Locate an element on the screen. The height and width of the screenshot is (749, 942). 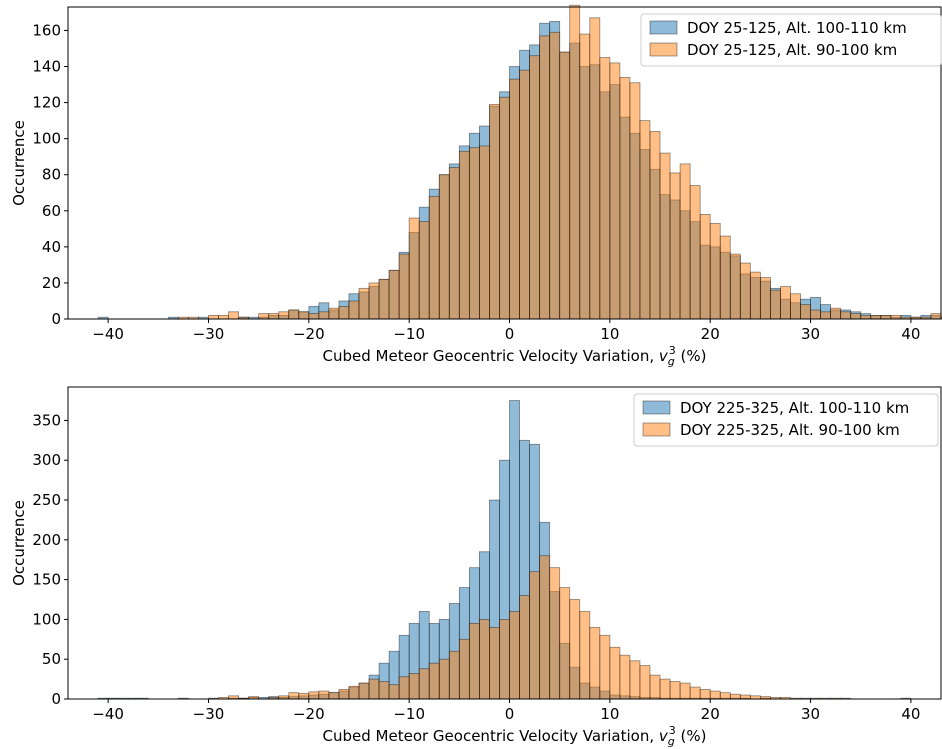
x-tick-label: 30 is located at coordinates (810, 714).